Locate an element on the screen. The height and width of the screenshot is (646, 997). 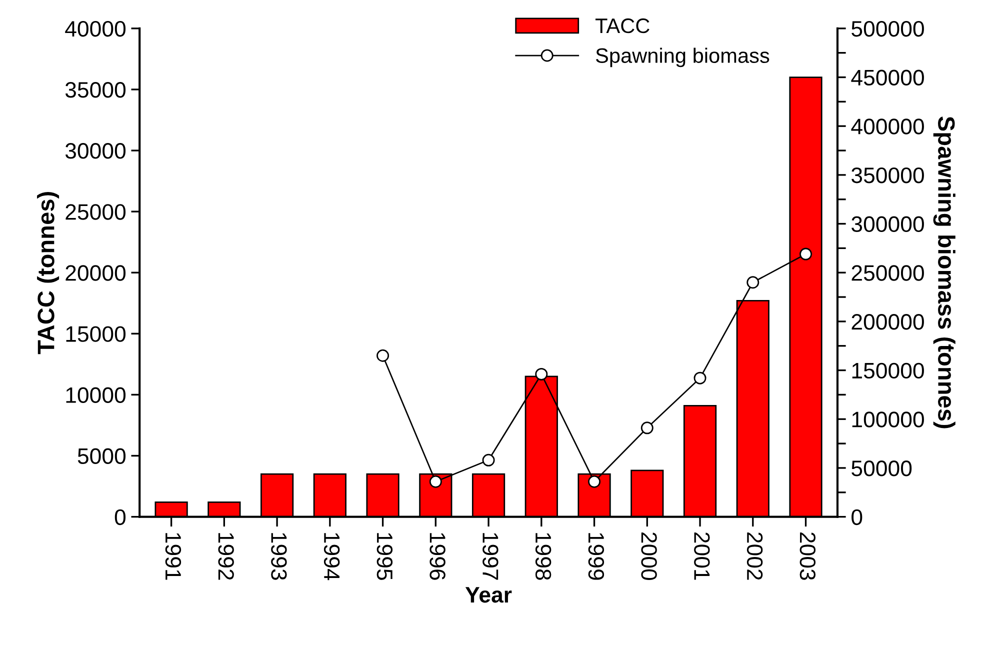
y2-tick-label: 200000 is located at coordinates (888, 322).